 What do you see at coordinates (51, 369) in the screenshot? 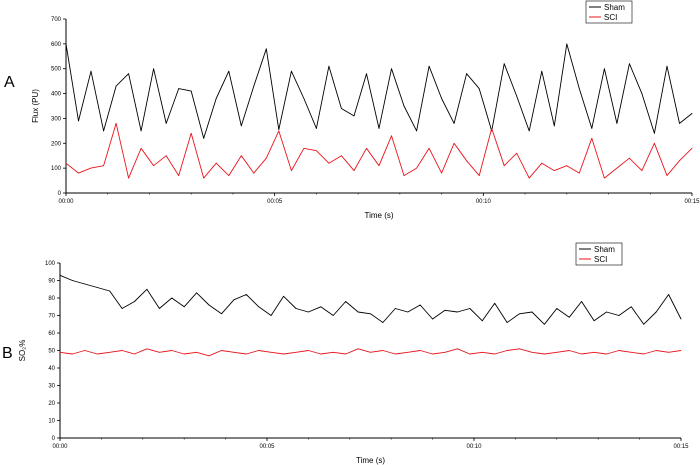
I see `y-tick-label: 40` at bounding box center [51, 369].